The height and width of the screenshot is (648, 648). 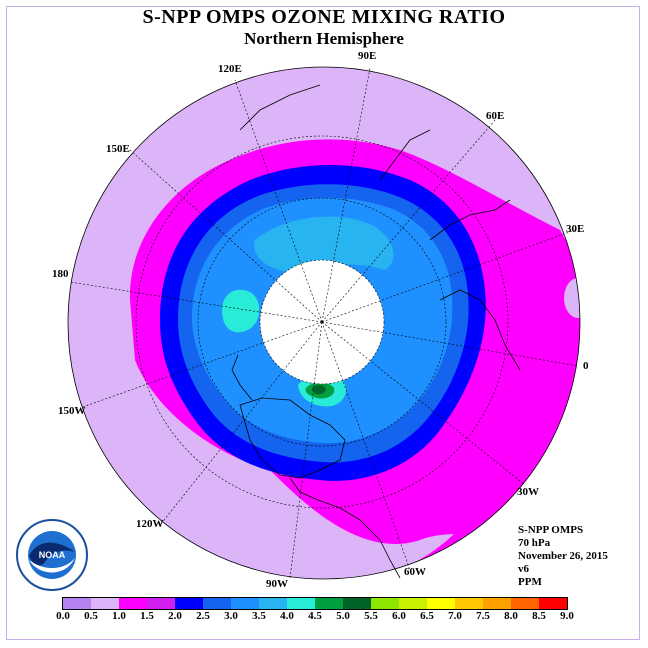 I want to click on legend-tick-label: 5.0, so click(x=343, y=616).